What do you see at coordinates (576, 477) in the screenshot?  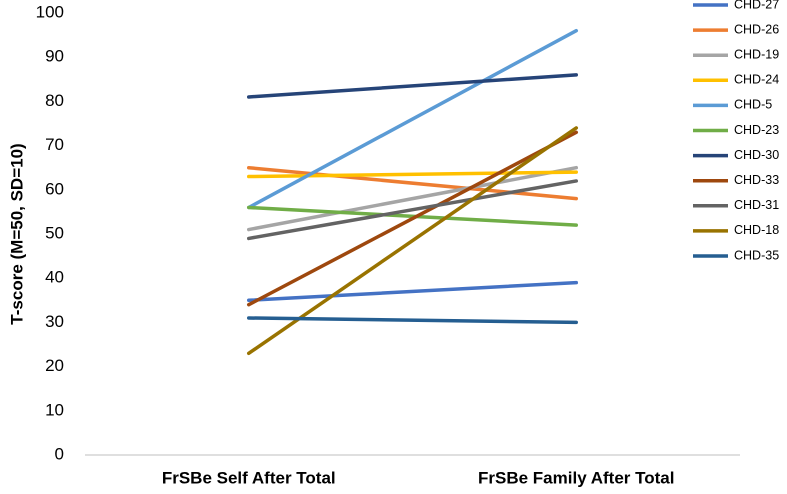 I see `x-tick-label: FrSBe Family After Total` at bounding box center [576, 477].